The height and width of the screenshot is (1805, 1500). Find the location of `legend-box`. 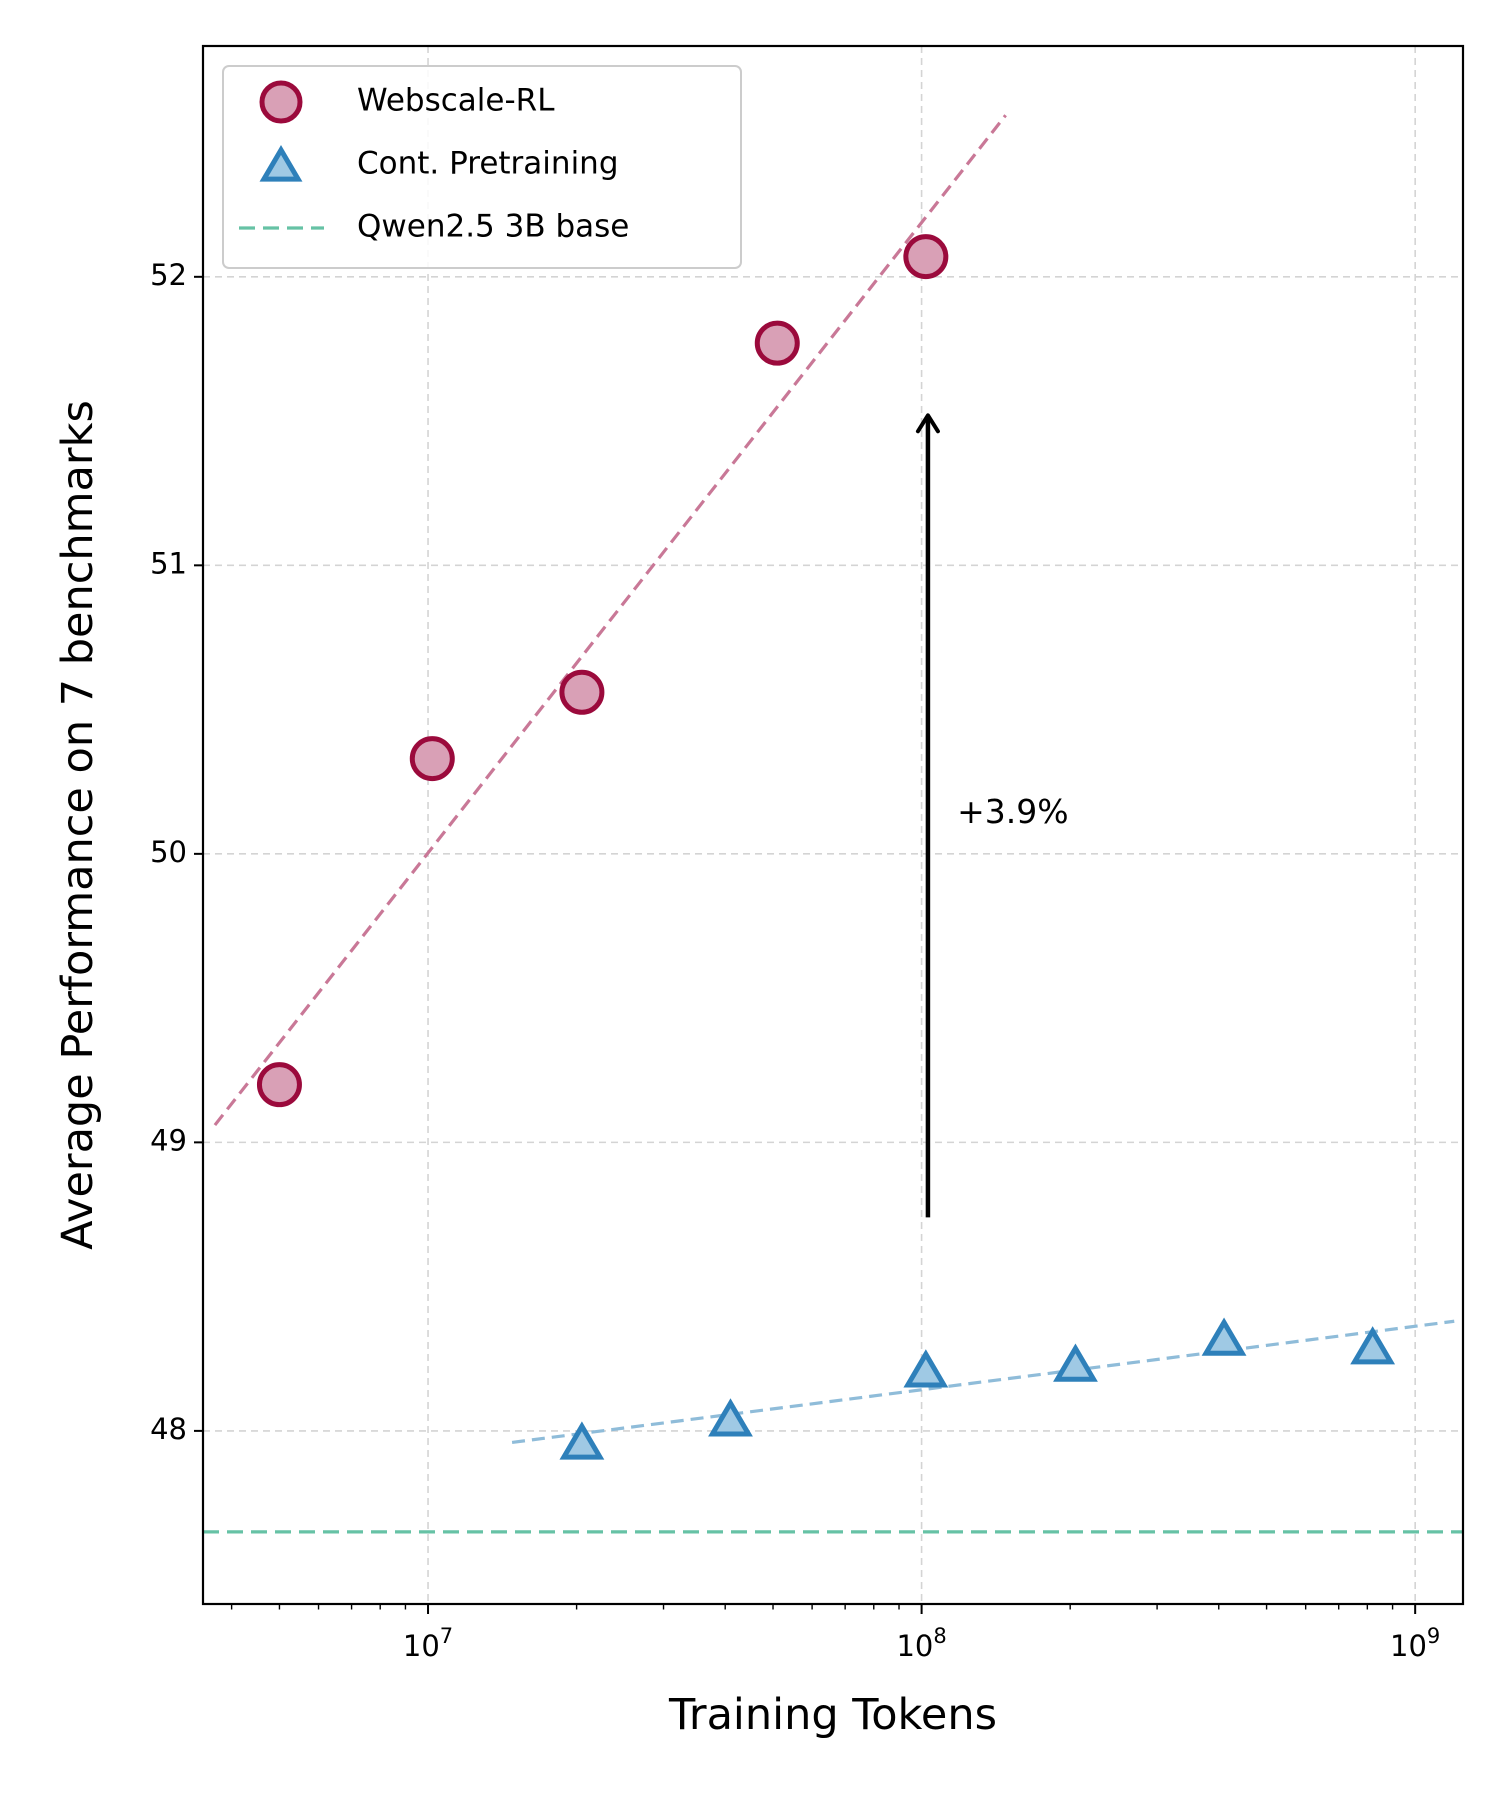

legend-box is located at coordinates (482, 167).